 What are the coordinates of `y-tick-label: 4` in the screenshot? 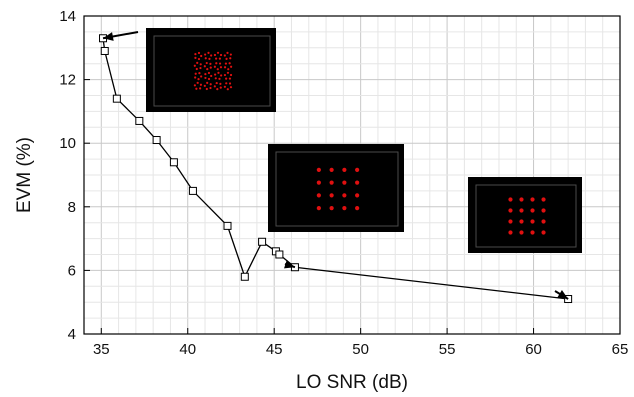 It's located at (72, 334).